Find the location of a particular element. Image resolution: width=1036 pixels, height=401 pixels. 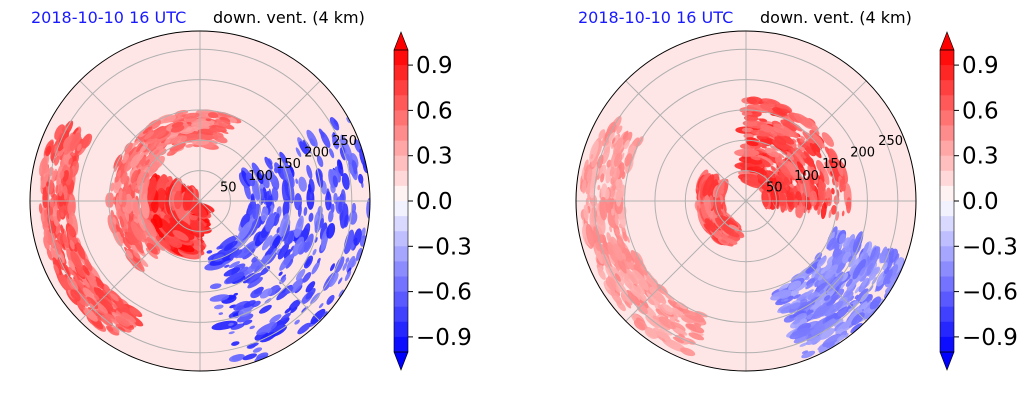

plot-title: down. vent. (4 km) is located at coordinates (836, 17).